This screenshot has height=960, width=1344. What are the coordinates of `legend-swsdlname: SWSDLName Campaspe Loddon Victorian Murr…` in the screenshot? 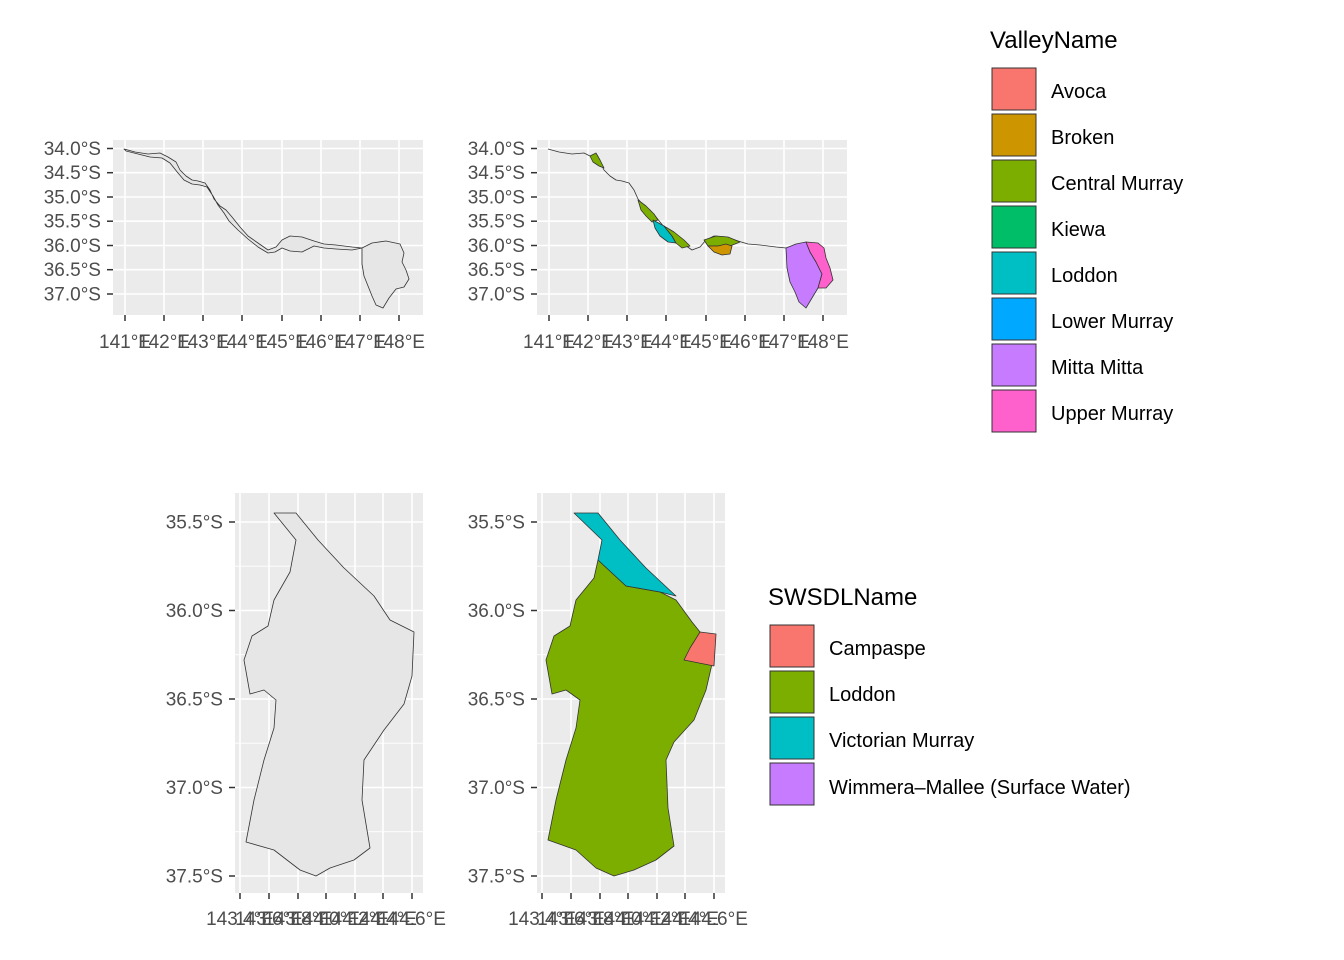 It's located at (949, 695).